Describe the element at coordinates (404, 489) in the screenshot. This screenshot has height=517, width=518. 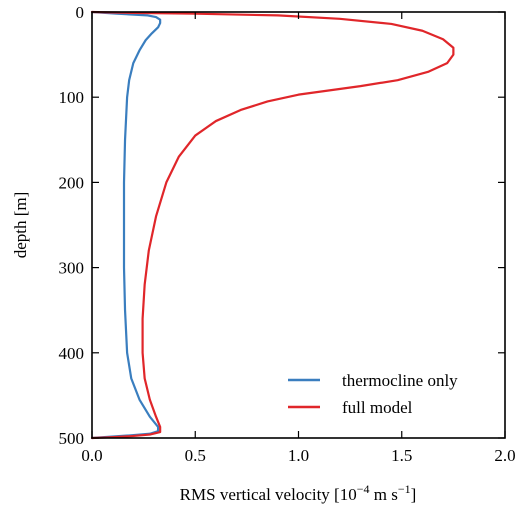
I see `x-axis-label-units-exponent: −1` at that location.